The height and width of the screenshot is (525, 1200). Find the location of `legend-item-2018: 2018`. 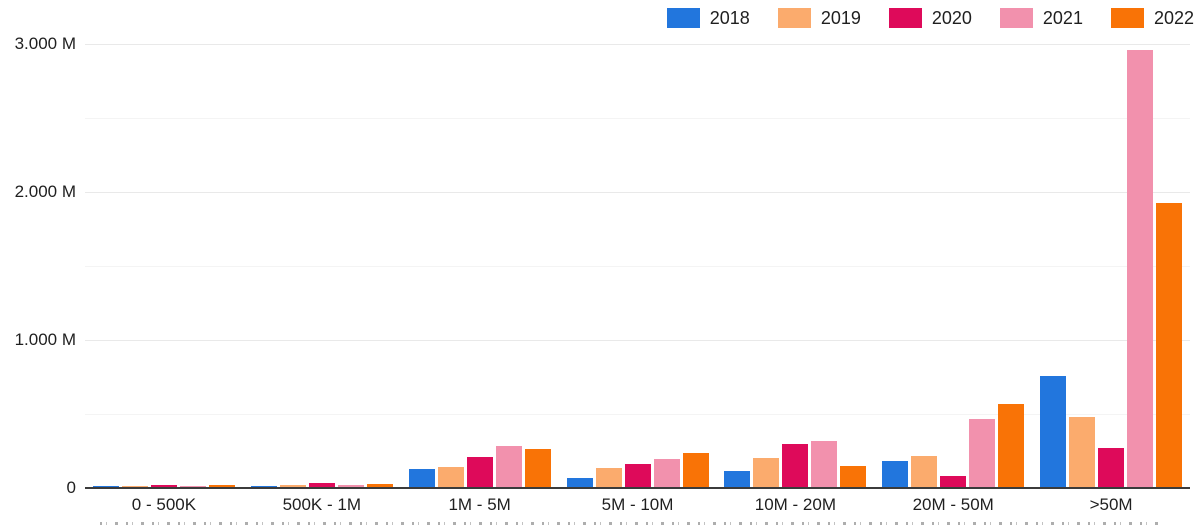

legend-item-2018: 2018 is located at coordinates (708, 18).